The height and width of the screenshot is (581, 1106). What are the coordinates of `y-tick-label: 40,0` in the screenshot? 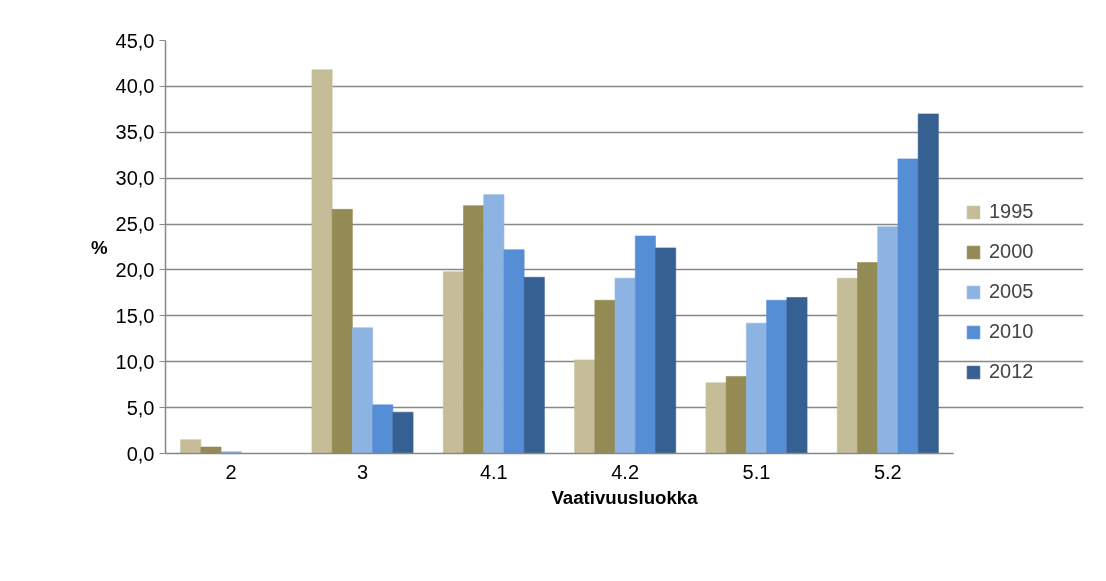 It's located at (135, 86).